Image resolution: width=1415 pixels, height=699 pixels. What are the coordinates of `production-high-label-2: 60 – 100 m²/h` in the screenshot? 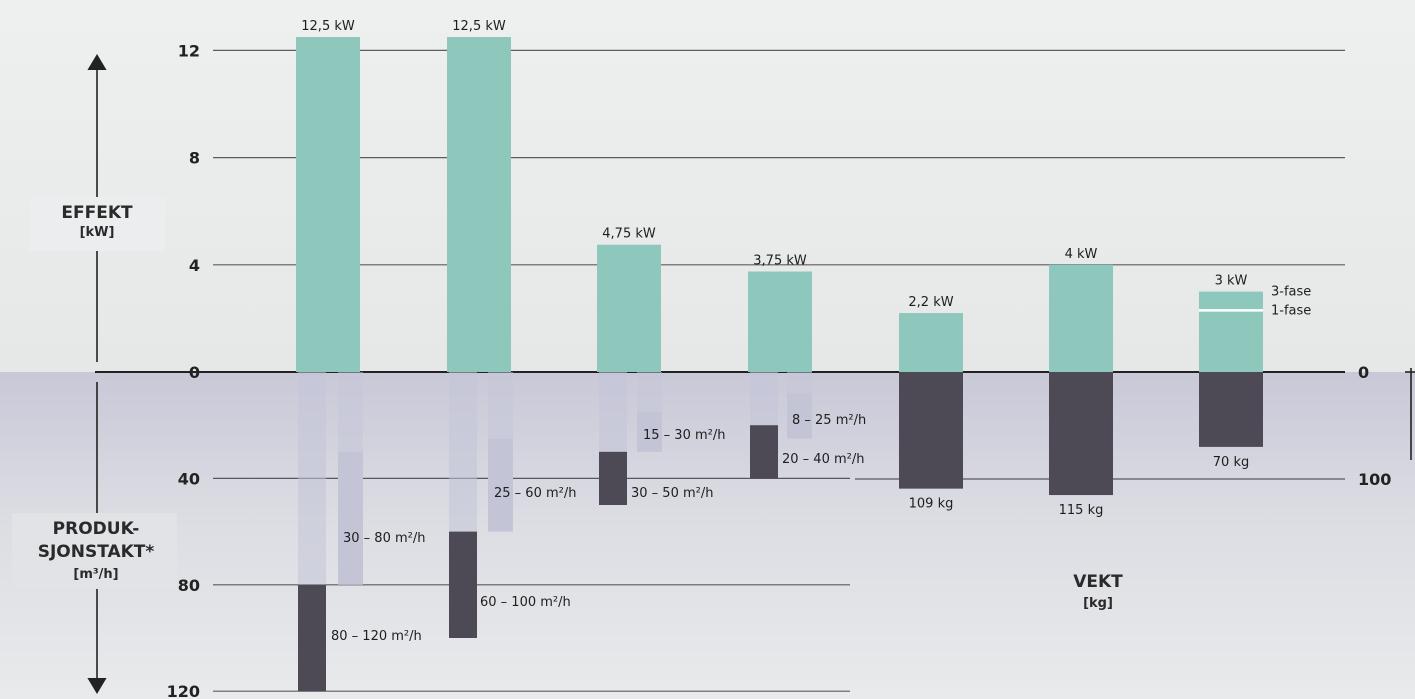 It's located at (525, 602).